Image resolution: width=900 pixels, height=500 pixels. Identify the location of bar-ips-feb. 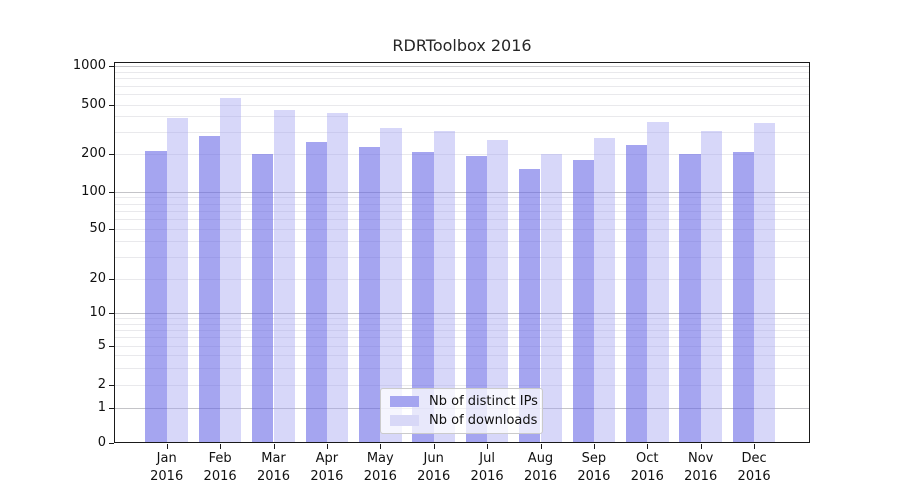
(209, 289).